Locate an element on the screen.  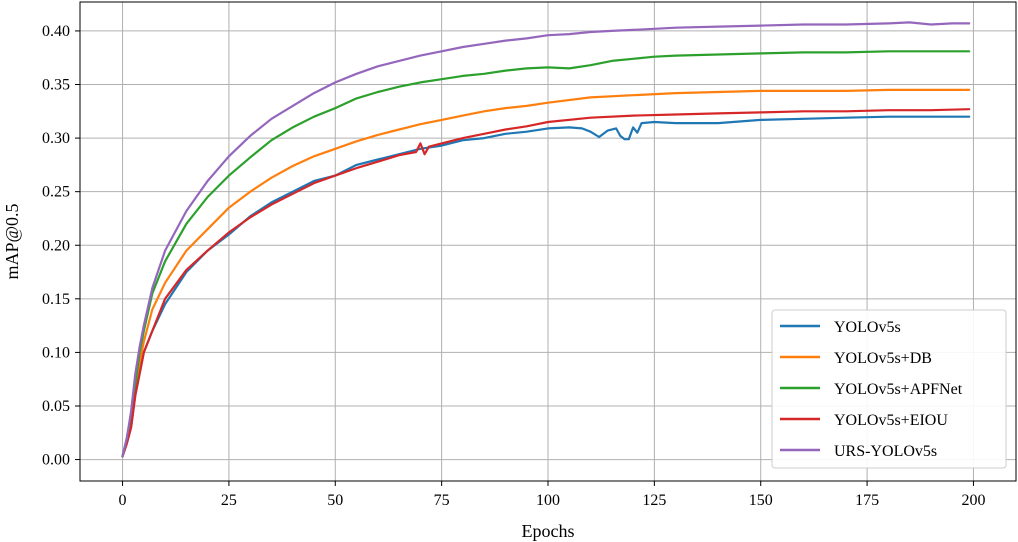
legend-label: YOLOv5s+APFNet is located at coordinates (898, 389).